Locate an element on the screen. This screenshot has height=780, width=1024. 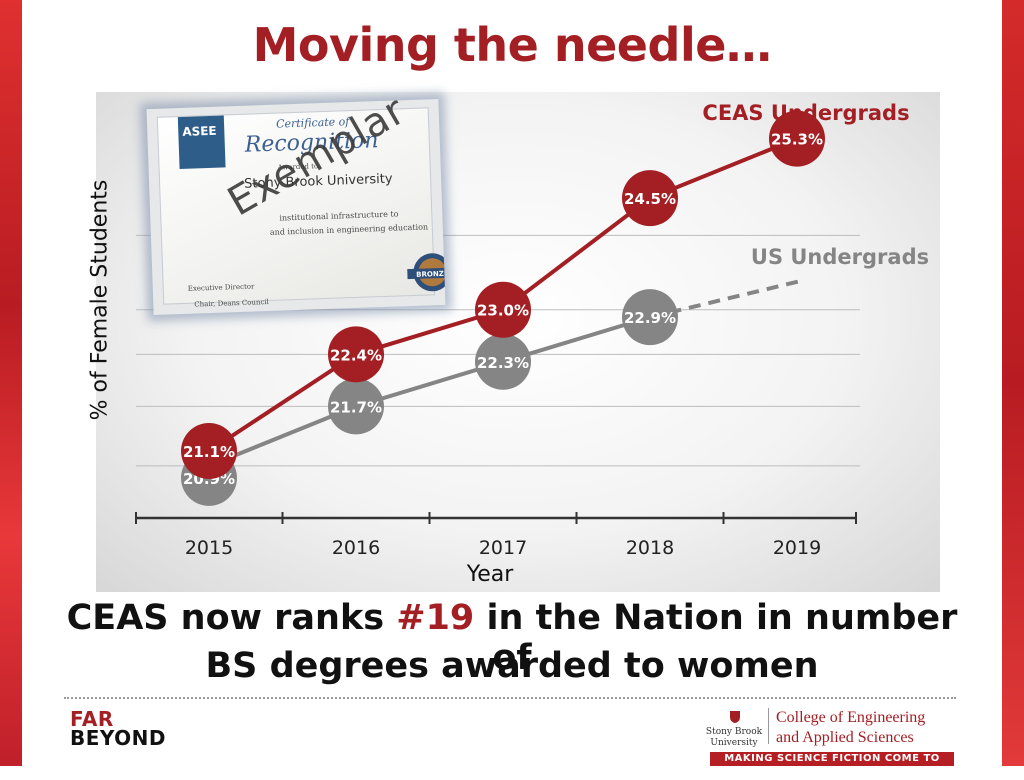
ceas-2017-point is located at coordinates (503, 309).